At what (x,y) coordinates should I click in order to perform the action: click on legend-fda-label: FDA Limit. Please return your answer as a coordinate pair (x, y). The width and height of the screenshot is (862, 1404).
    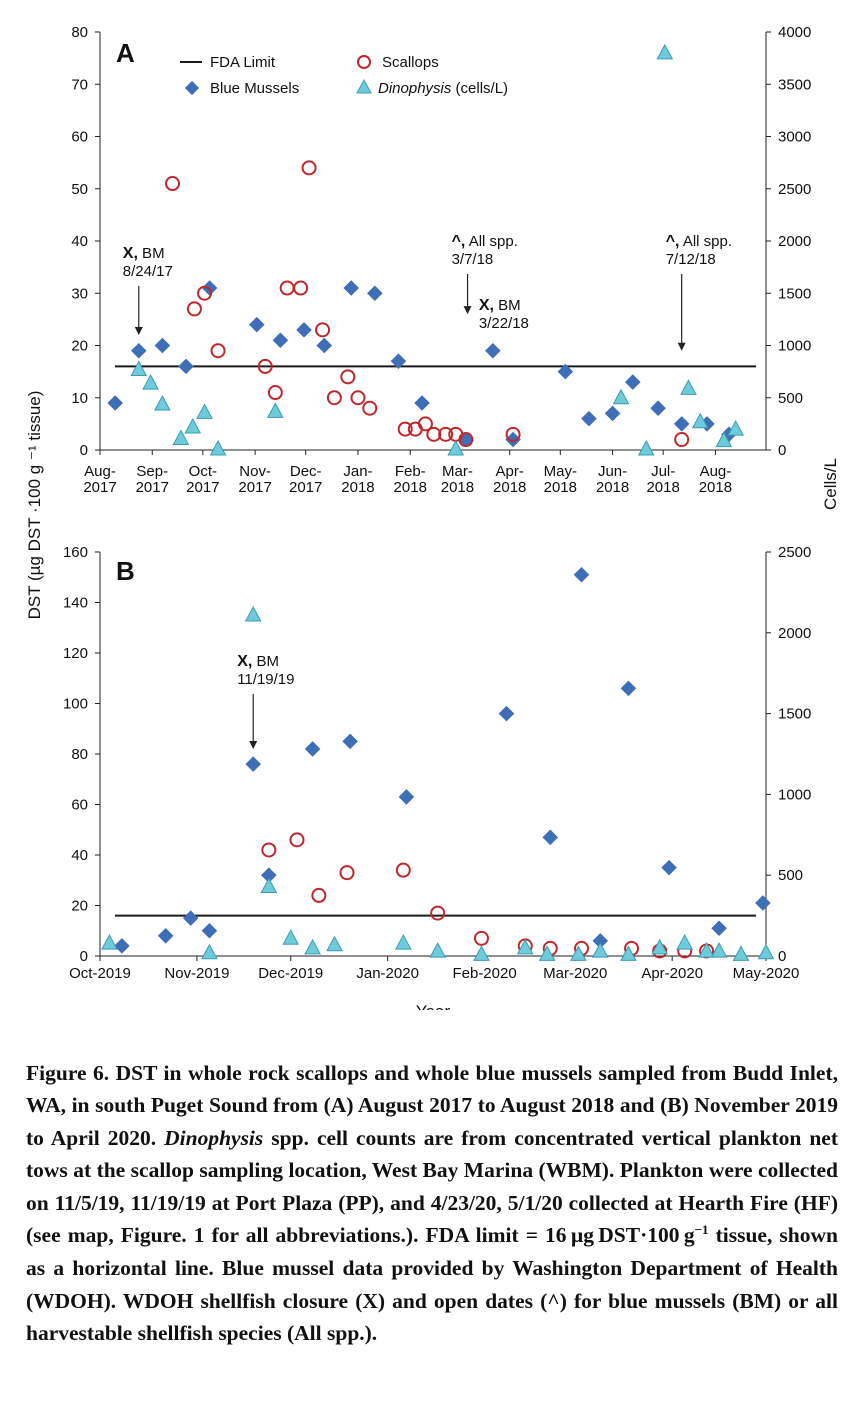
    Looking at the image, I should click on (243, 62).